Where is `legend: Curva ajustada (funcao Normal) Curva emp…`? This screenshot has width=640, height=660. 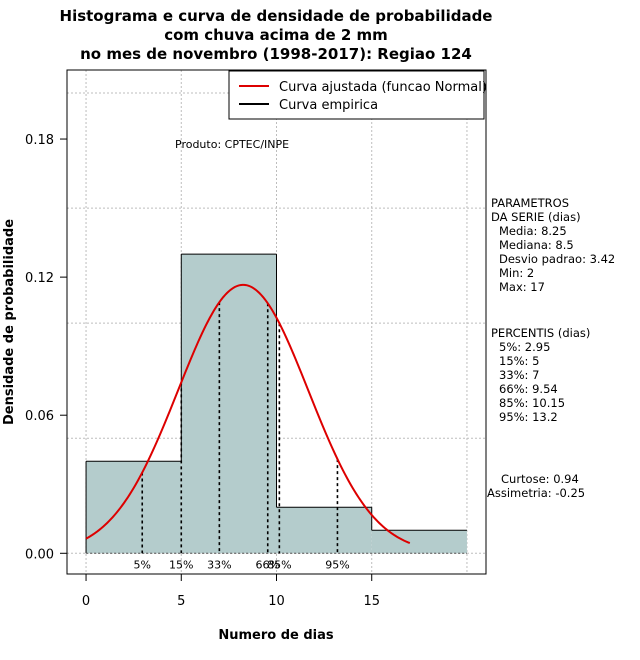
legend: Curva ajustada (funcao Normal) Curva emp… is located at coordinates (357, 95).